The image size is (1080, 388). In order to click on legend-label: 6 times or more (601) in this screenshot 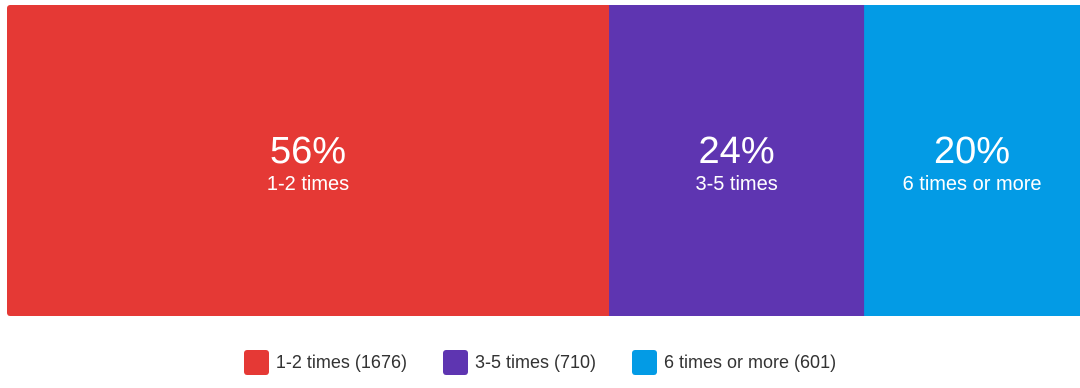, I will do `click(750, 362)`.